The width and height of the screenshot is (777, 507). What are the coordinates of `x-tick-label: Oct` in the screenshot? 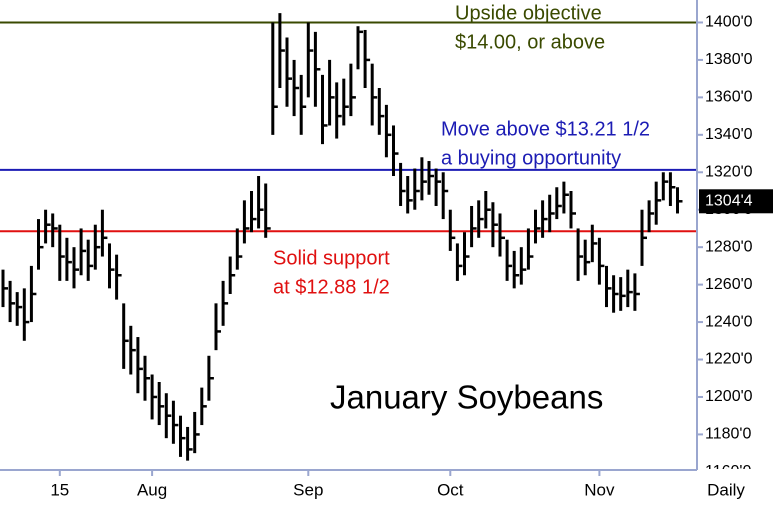 It's located at (450, 489).